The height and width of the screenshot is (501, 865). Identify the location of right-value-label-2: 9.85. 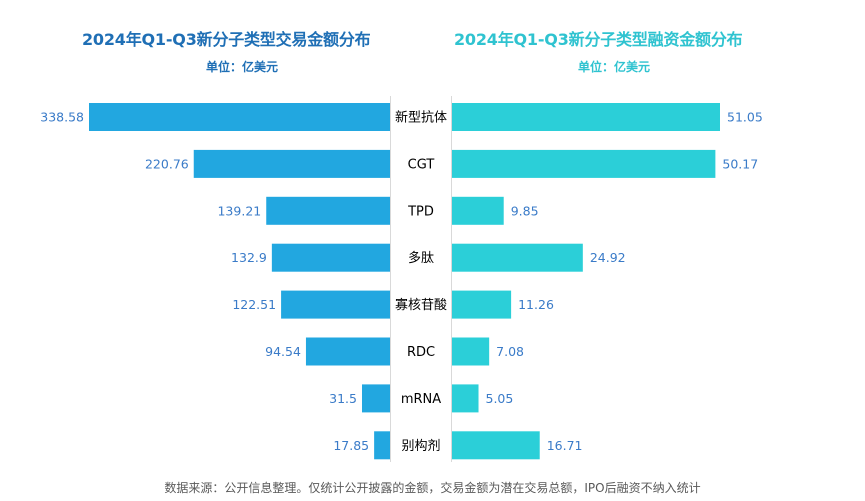
(525, 210).